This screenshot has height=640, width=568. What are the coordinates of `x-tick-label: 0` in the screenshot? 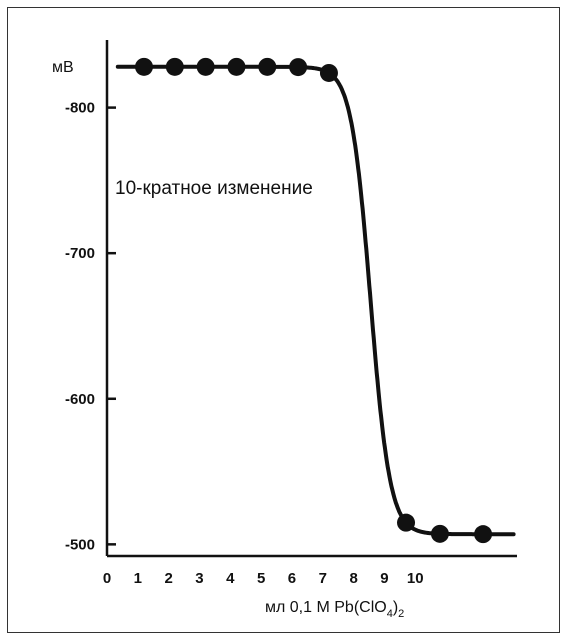 It's located at (107, 578).